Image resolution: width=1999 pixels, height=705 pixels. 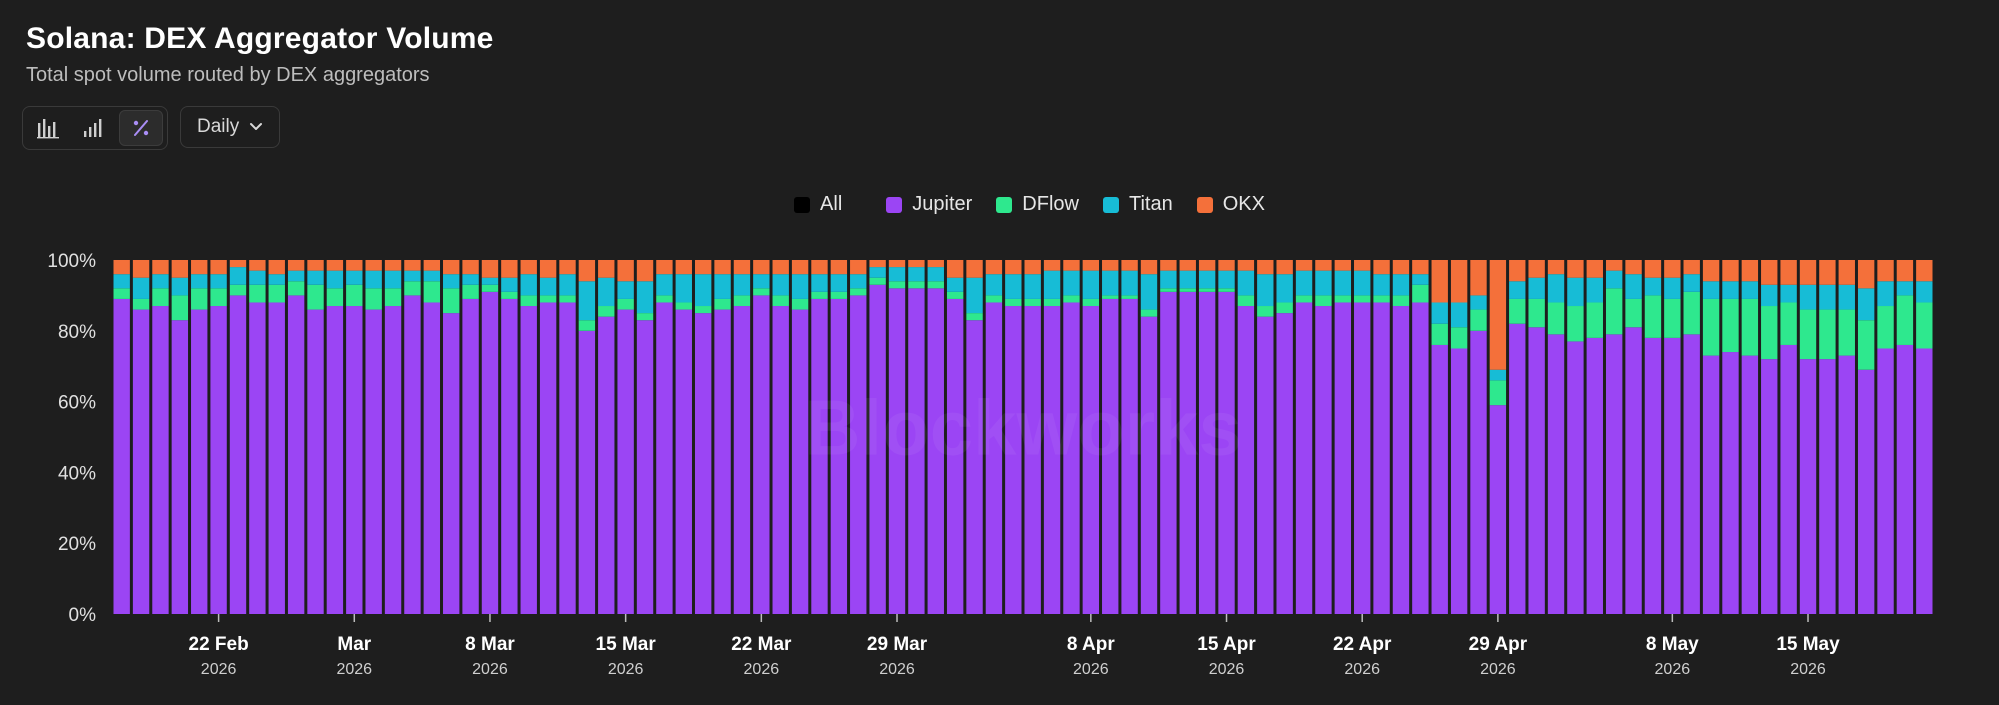 I want to click on bar-chart-button, so click(x=94, y=128).